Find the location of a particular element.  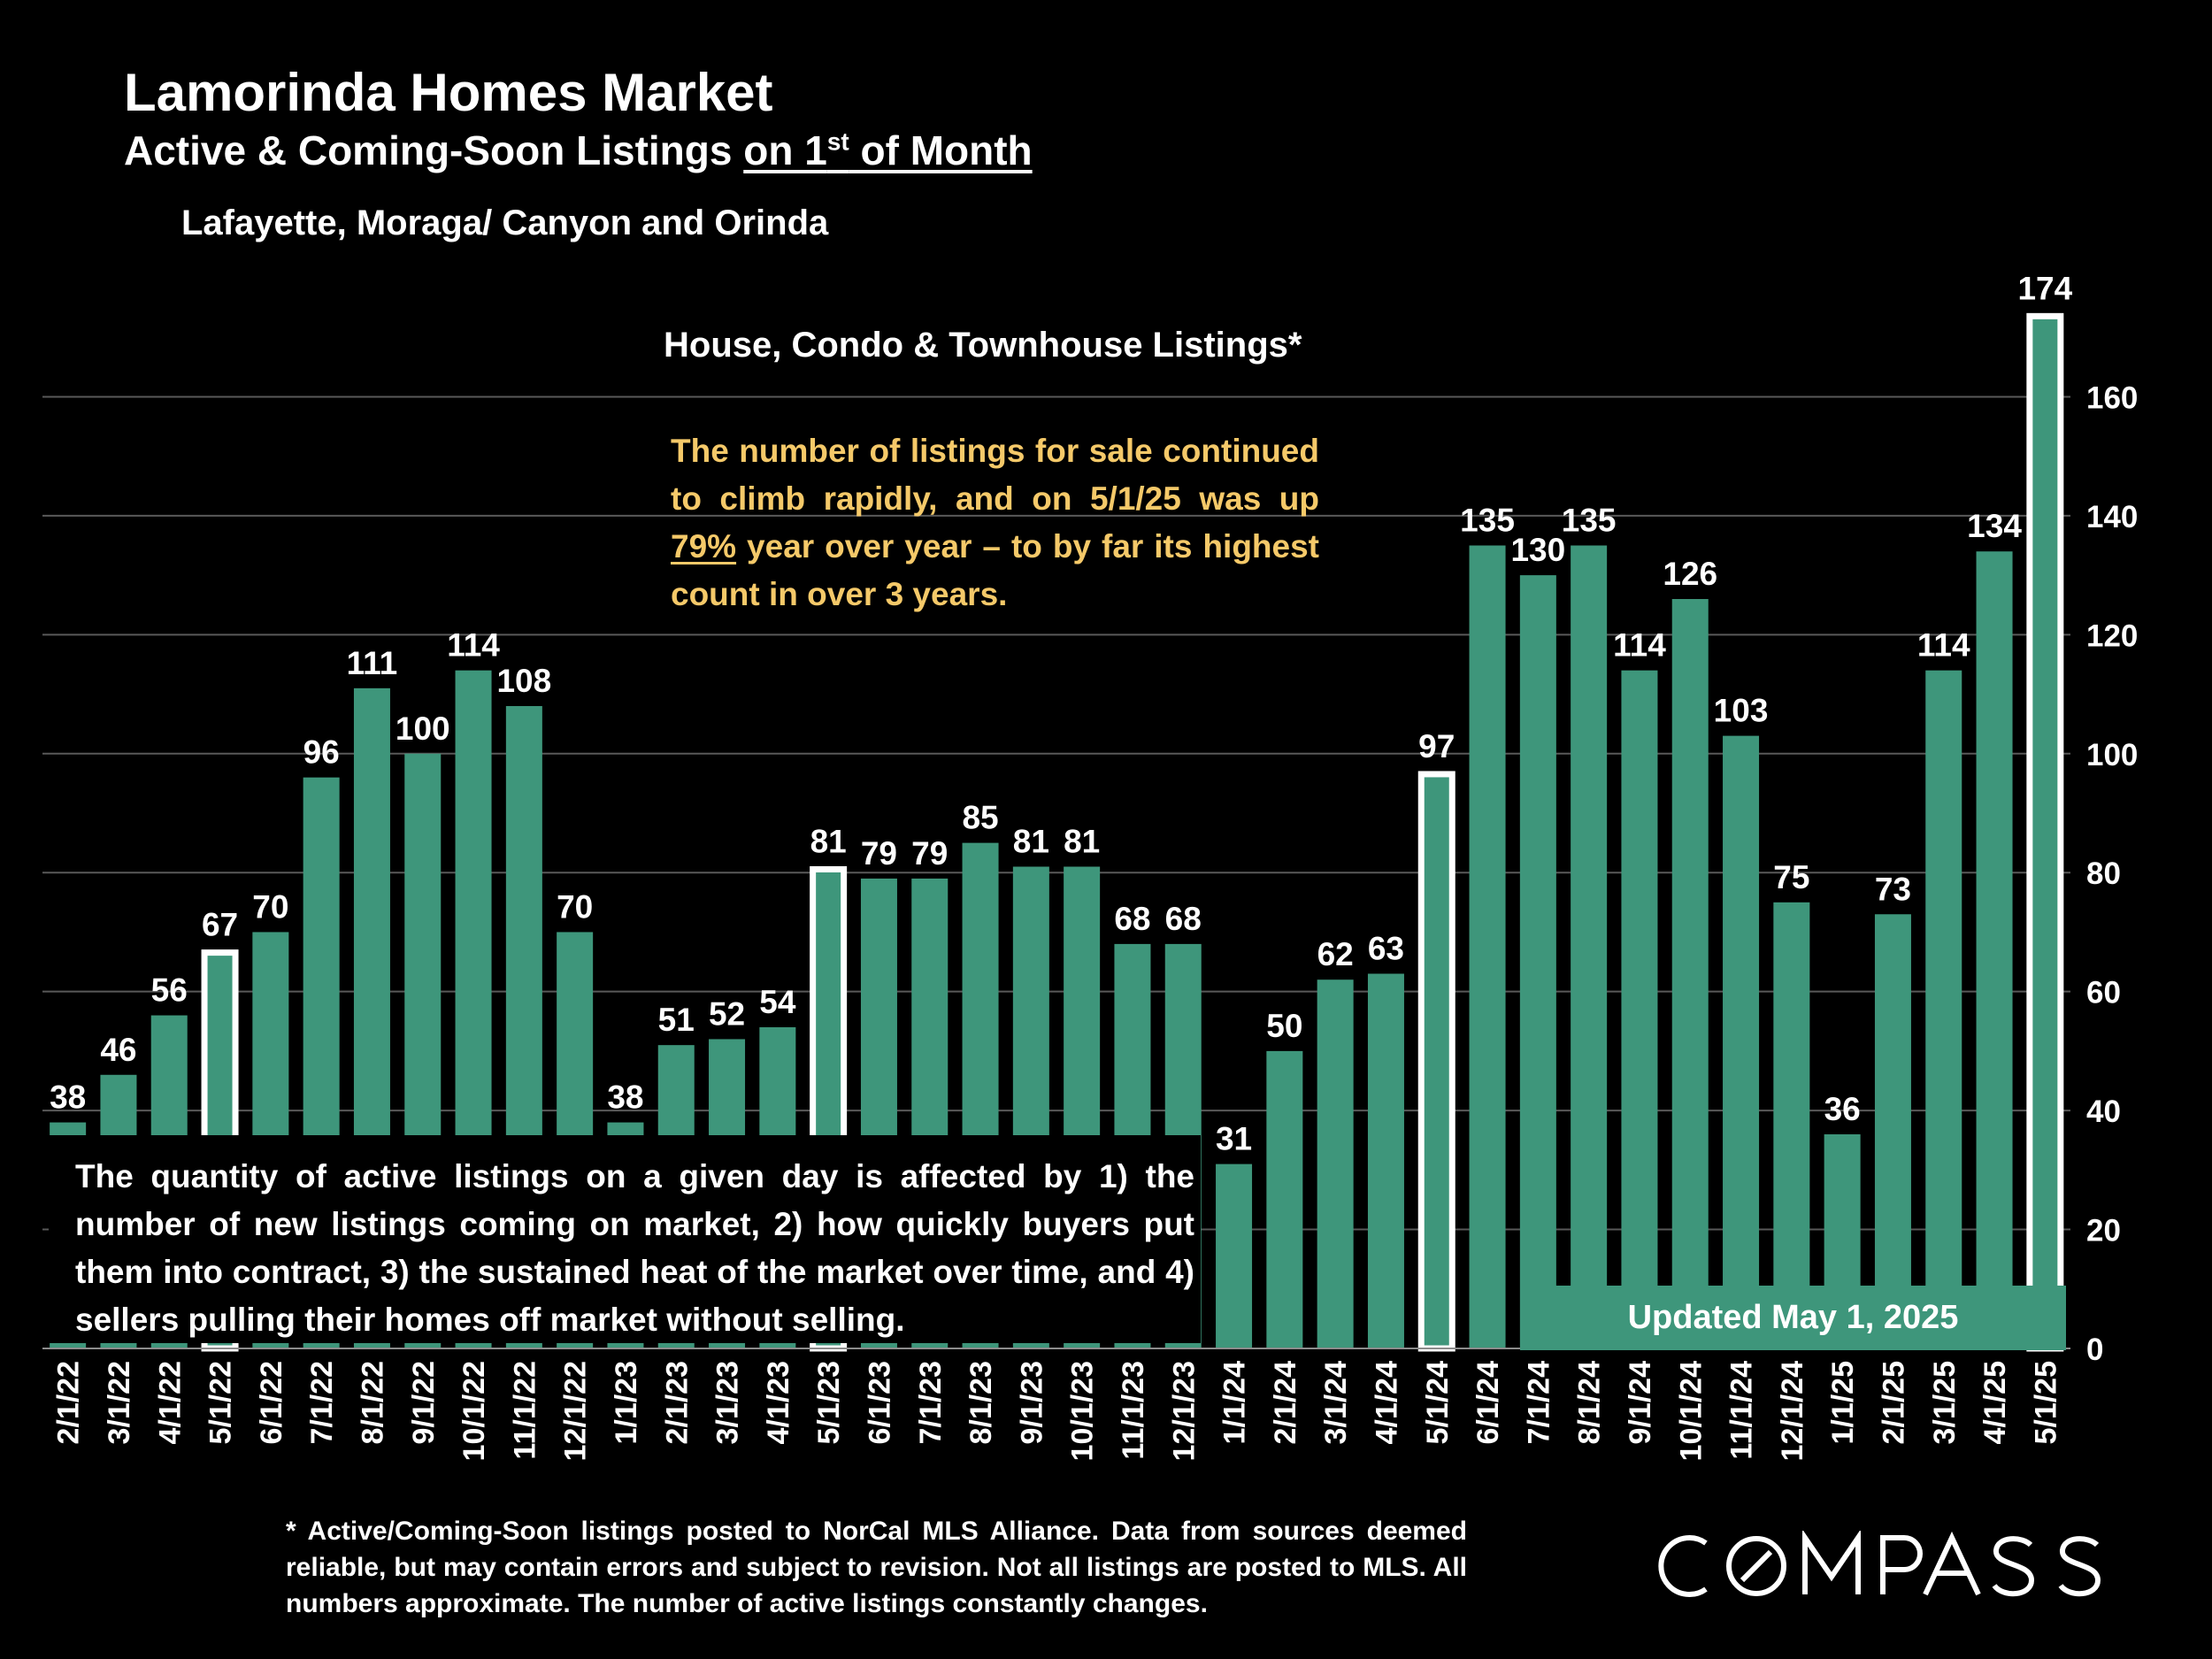

x-tick-label: 2/1/22 is located at coordinates (69, 1403).